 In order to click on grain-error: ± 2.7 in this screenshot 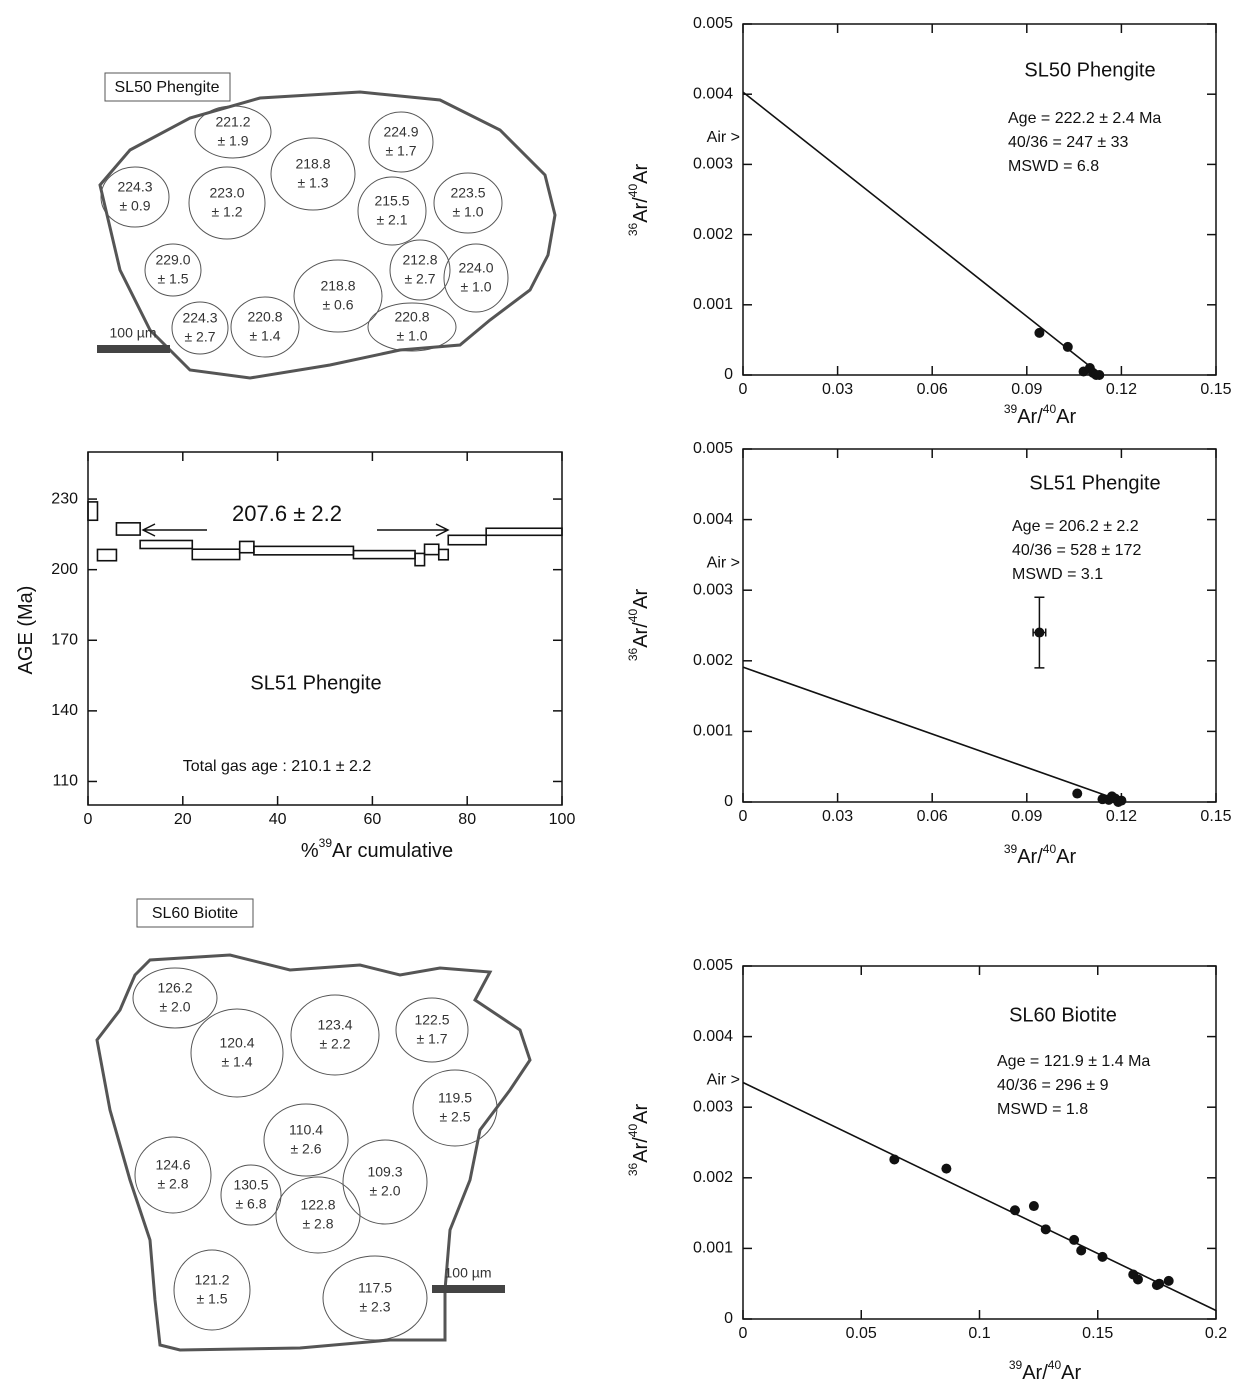, I will do `click(419, 279)`.